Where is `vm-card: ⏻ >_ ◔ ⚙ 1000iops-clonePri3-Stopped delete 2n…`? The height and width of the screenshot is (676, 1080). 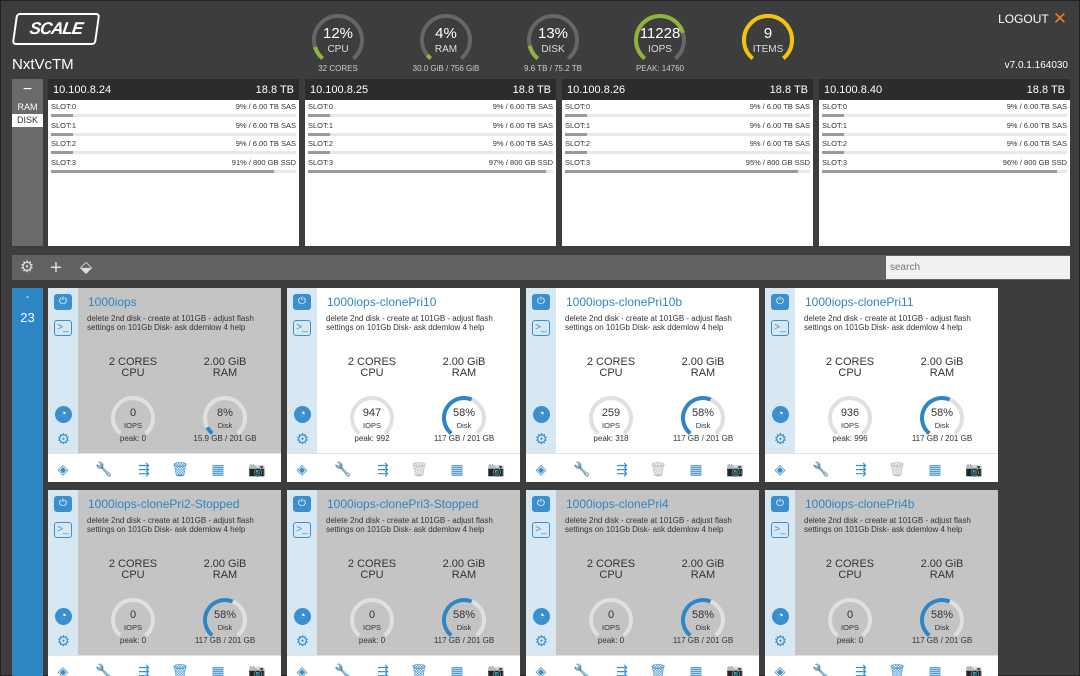
vm-card: ⏻ >_ ◔ ⚙ 1000iops-clonePri3-Stopped delete 2n… is located at coordinates (403, 583).